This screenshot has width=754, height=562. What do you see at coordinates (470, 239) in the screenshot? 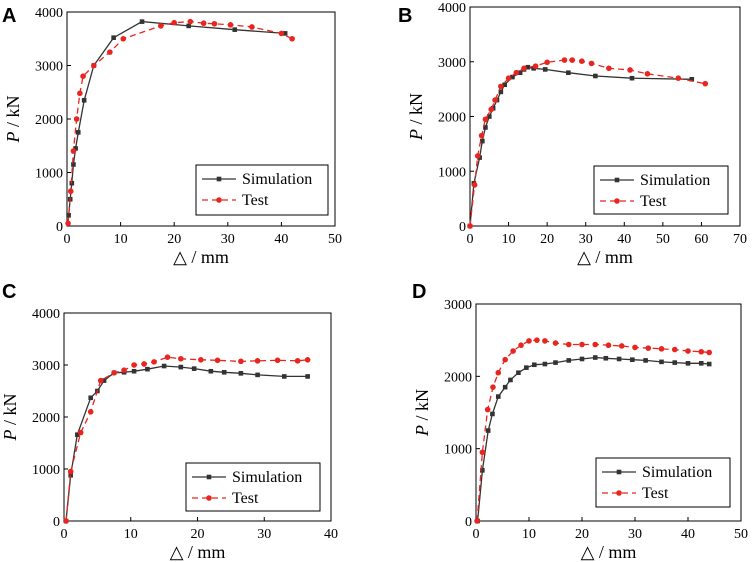
I see `panel-b-x-tick-label: 0` at bounding box center [470, 239].